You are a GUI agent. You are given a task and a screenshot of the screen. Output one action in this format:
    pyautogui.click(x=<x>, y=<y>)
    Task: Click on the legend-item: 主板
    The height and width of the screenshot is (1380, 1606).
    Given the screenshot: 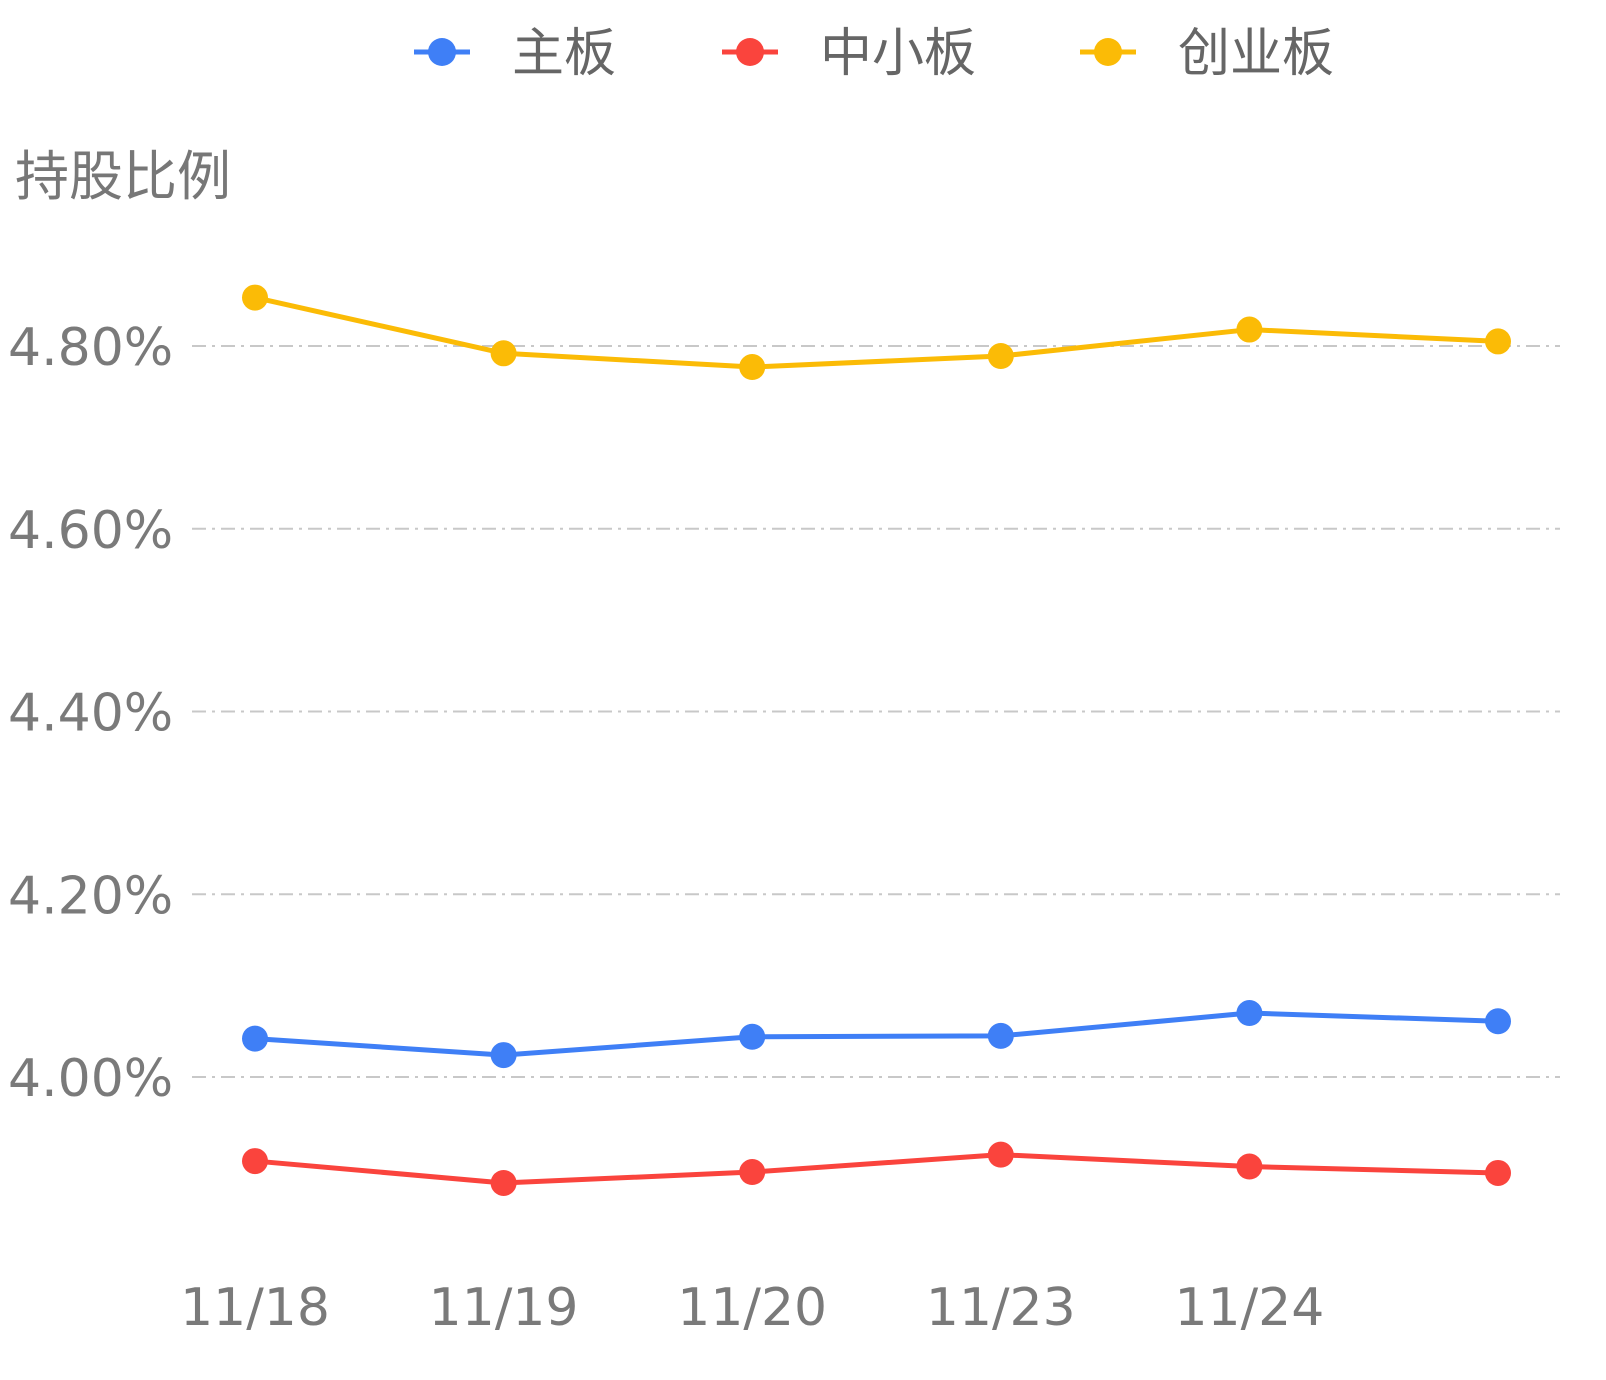 What is the action you would take?
    pyautogui.click(x=515, y=54)
    